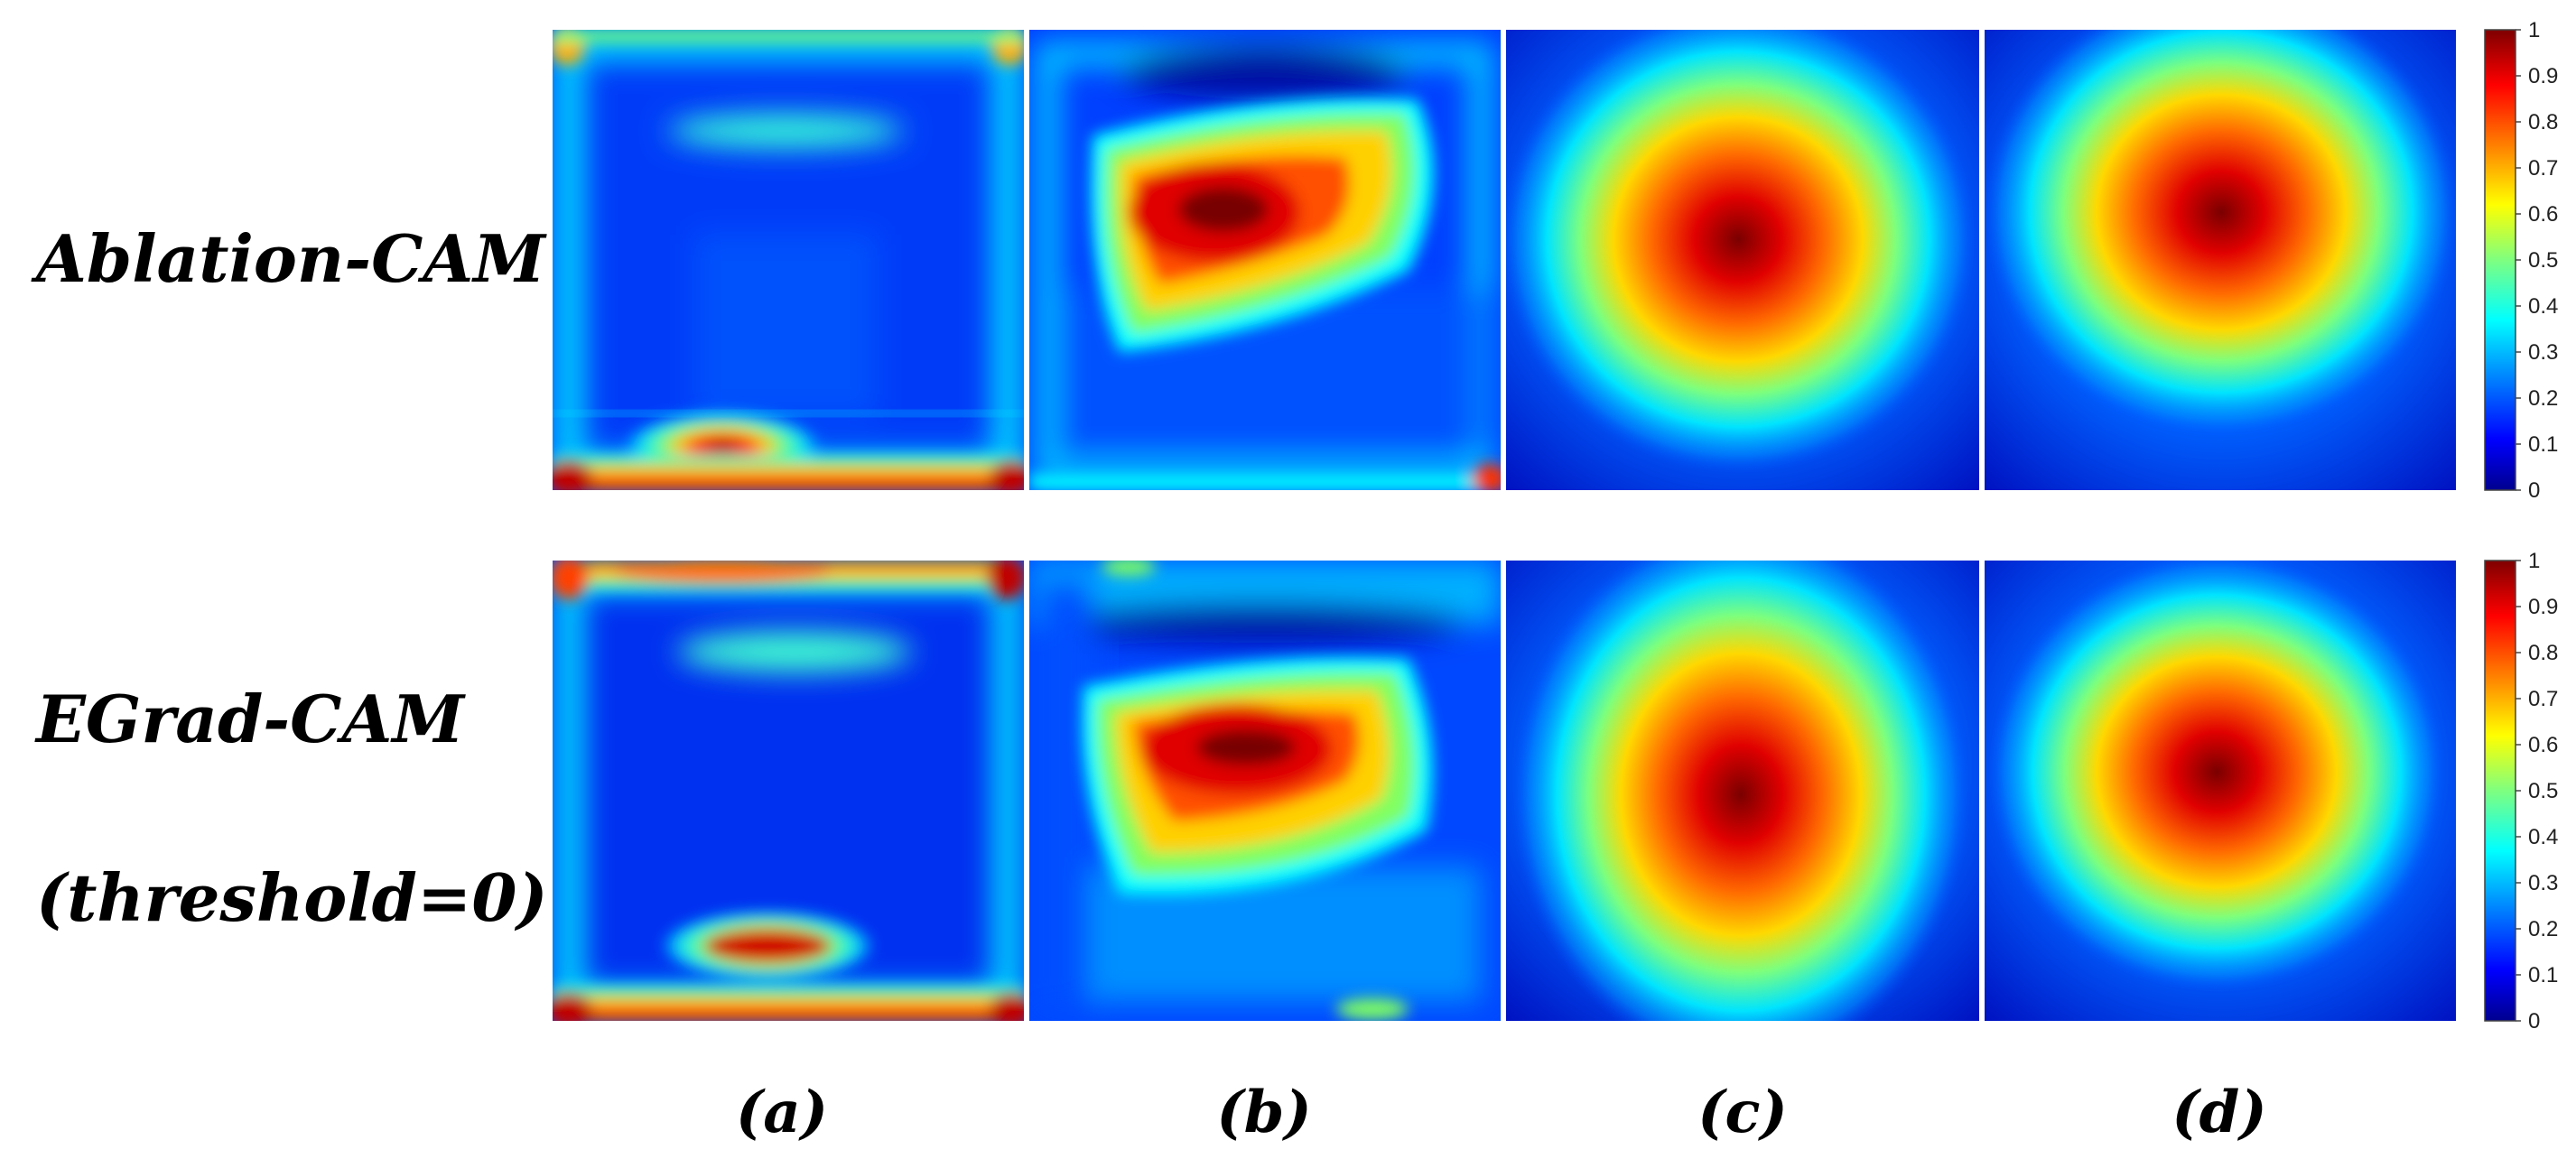 The width and height of the screenshot is (2576, 1168). I want to click on colorbar-top: 0 0.1 0.2 0.3 0.4 0.5 0.6 0.7 0.8 0.9 1, so click(2521, 260).